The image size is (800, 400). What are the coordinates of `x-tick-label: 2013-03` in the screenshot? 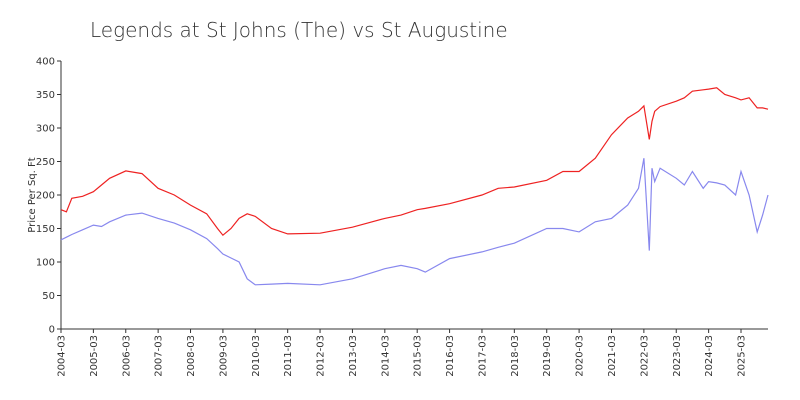 It's located at (353, 356).